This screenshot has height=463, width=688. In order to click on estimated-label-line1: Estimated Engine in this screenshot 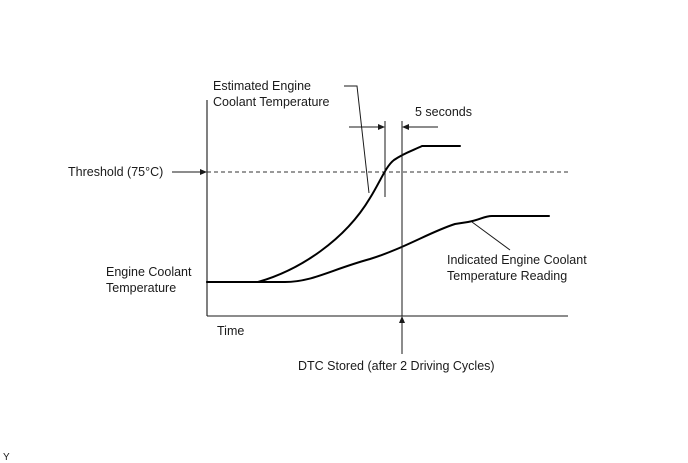, I will do `click(262, 86)`.